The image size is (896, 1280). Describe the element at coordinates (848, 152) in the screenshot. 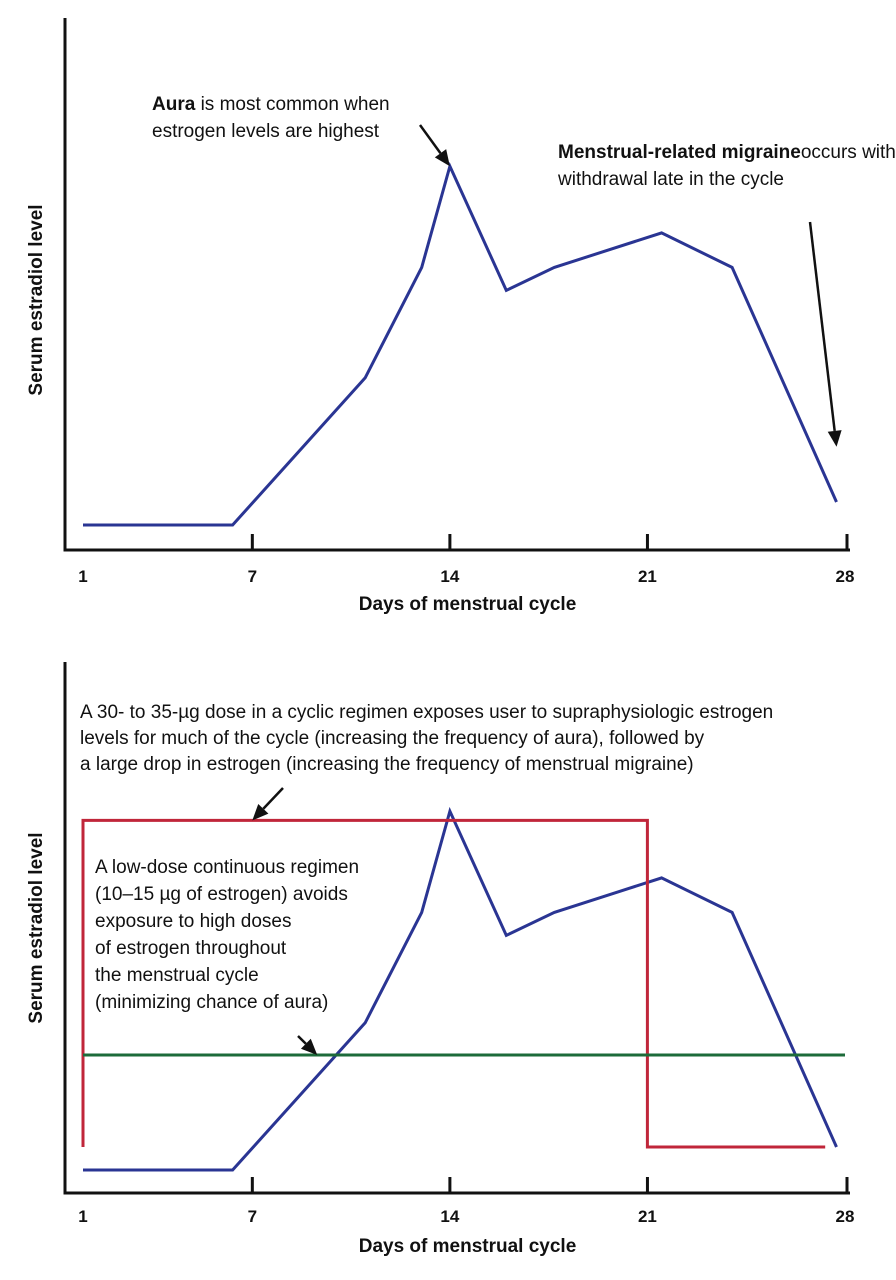

I see `annotation-line: occurs with estrogen` at that location.